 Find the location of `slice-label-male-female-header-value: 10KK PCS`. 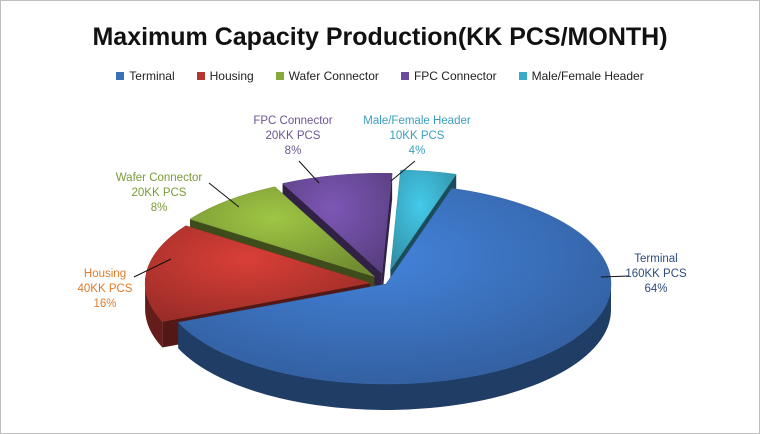

slice-label-male-female-header-value: 10KK PCS is located at coordinates (417, 136).